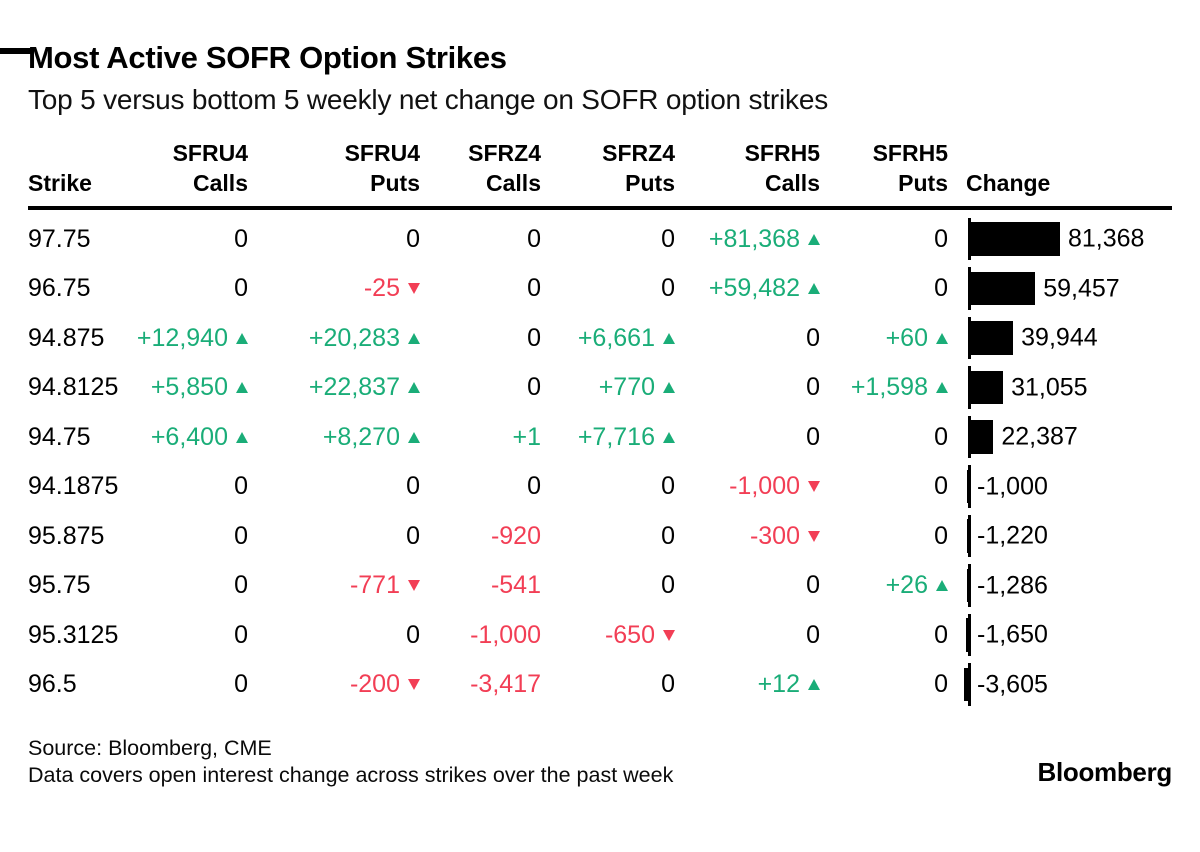 Image resolution: width=1200 pixels, height=852 pixels. I want to click on column-header-label: Calls, so click(220, 183).